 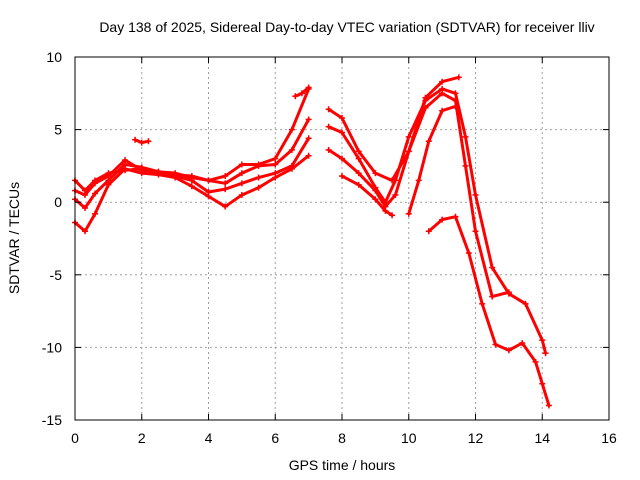 I want to click on y-axis-label: SDTVAR / TECUs, so click(x=14, y=238).